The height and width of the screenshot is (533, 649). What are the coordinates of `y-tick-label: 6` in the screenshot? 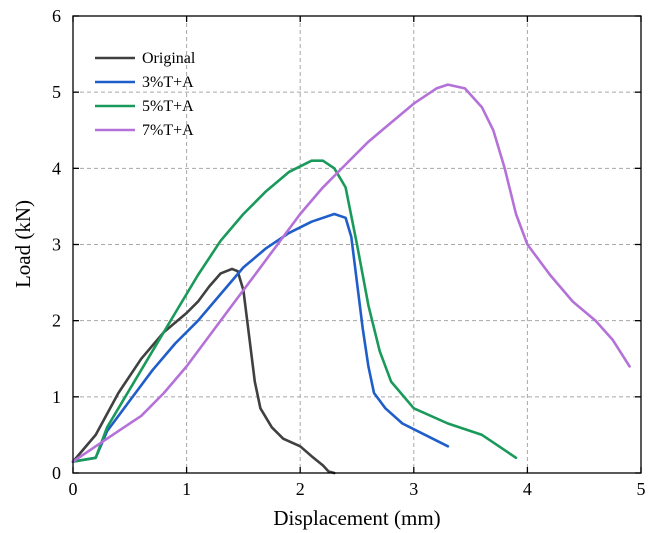 It's located at (56, 16).